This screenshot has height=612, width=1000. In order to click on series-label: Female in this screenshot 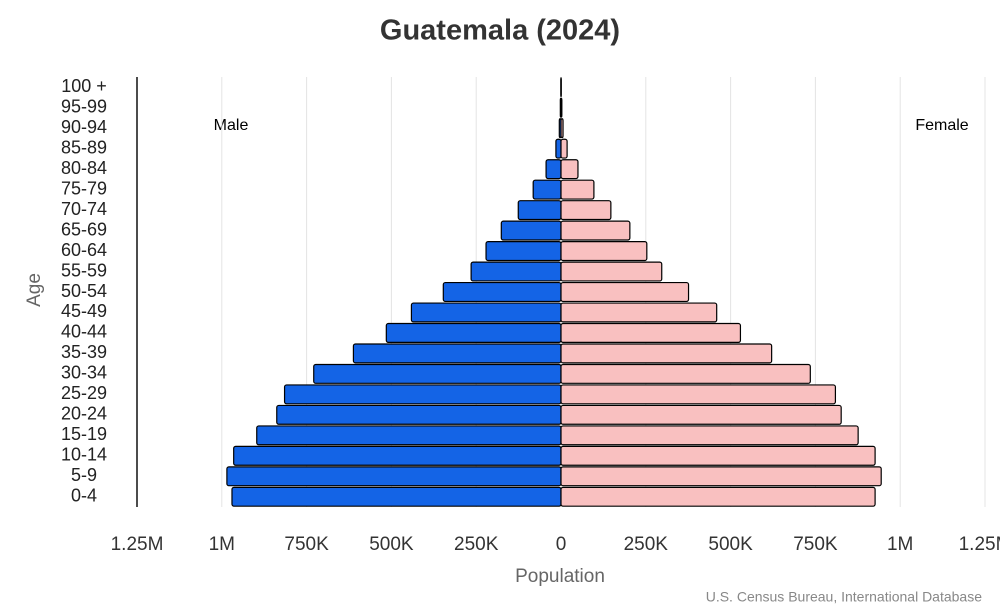, I will do `click(941, 125)`.